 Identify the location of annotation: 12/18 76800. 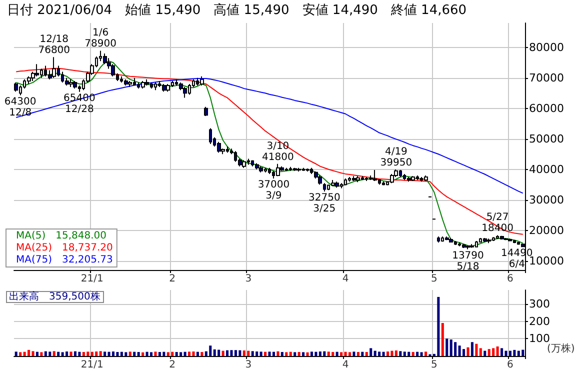
(54, 45).